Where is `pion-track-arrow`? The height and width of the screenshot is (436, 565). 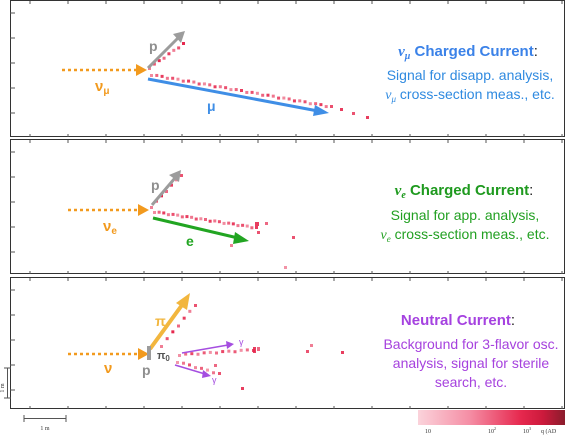
pion-track-arrow is located at coordinates (166, 327).